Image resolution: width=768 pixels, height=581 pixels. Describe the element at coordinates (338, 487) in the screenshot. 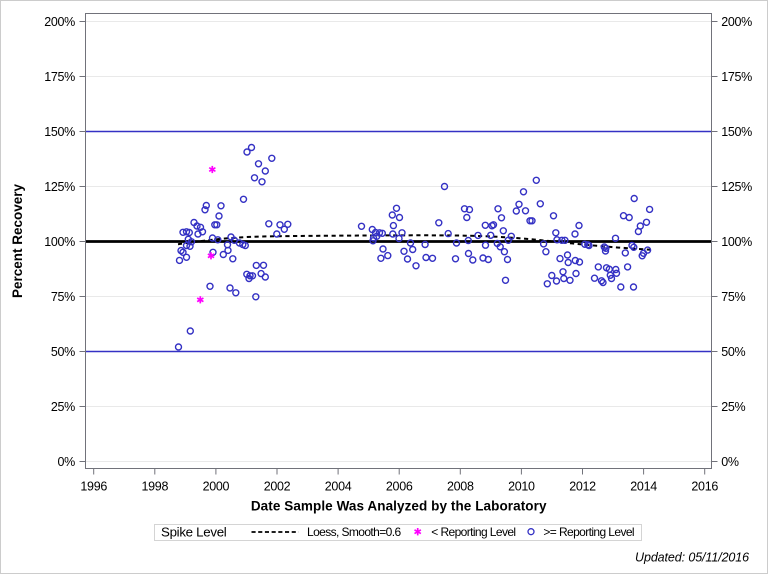

I see `svg-text: 2004` at that location.